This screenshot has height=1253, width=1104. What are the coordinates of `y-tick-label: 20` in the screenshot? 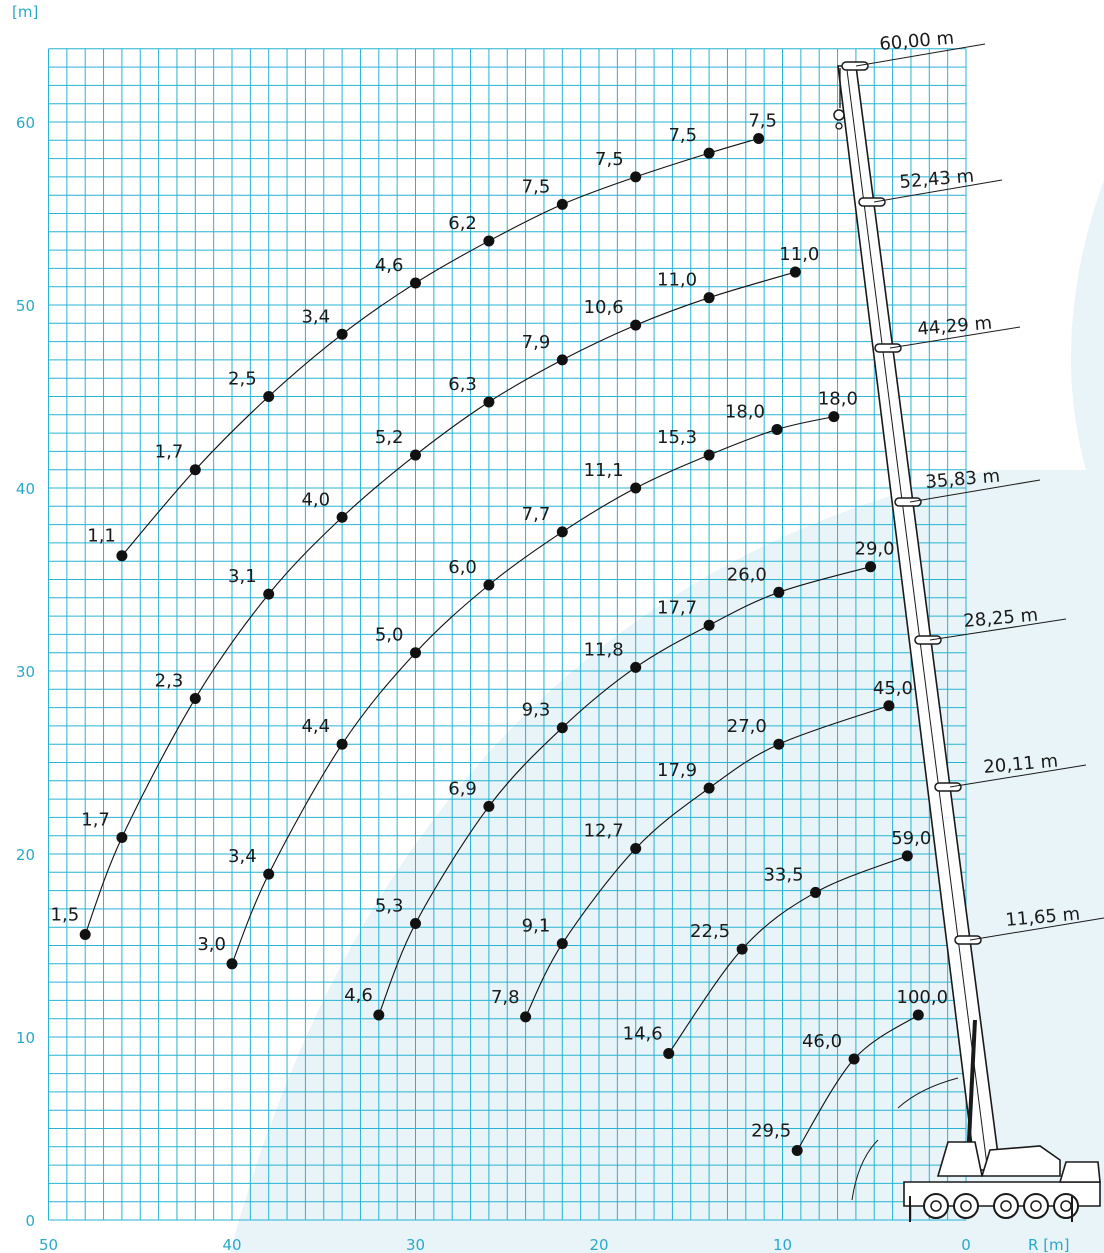 It's located at (25, 855).